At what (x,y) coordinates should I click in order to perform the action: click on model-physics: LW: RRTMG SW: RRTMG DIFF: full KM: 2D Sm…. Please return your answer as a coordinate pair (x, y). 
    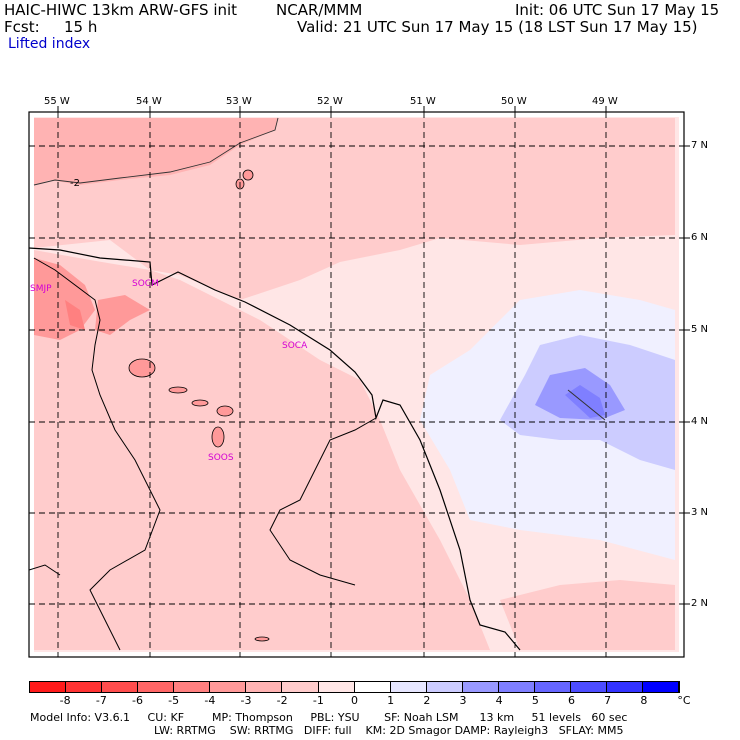
    Looking at the image, I should click on (389, 730).